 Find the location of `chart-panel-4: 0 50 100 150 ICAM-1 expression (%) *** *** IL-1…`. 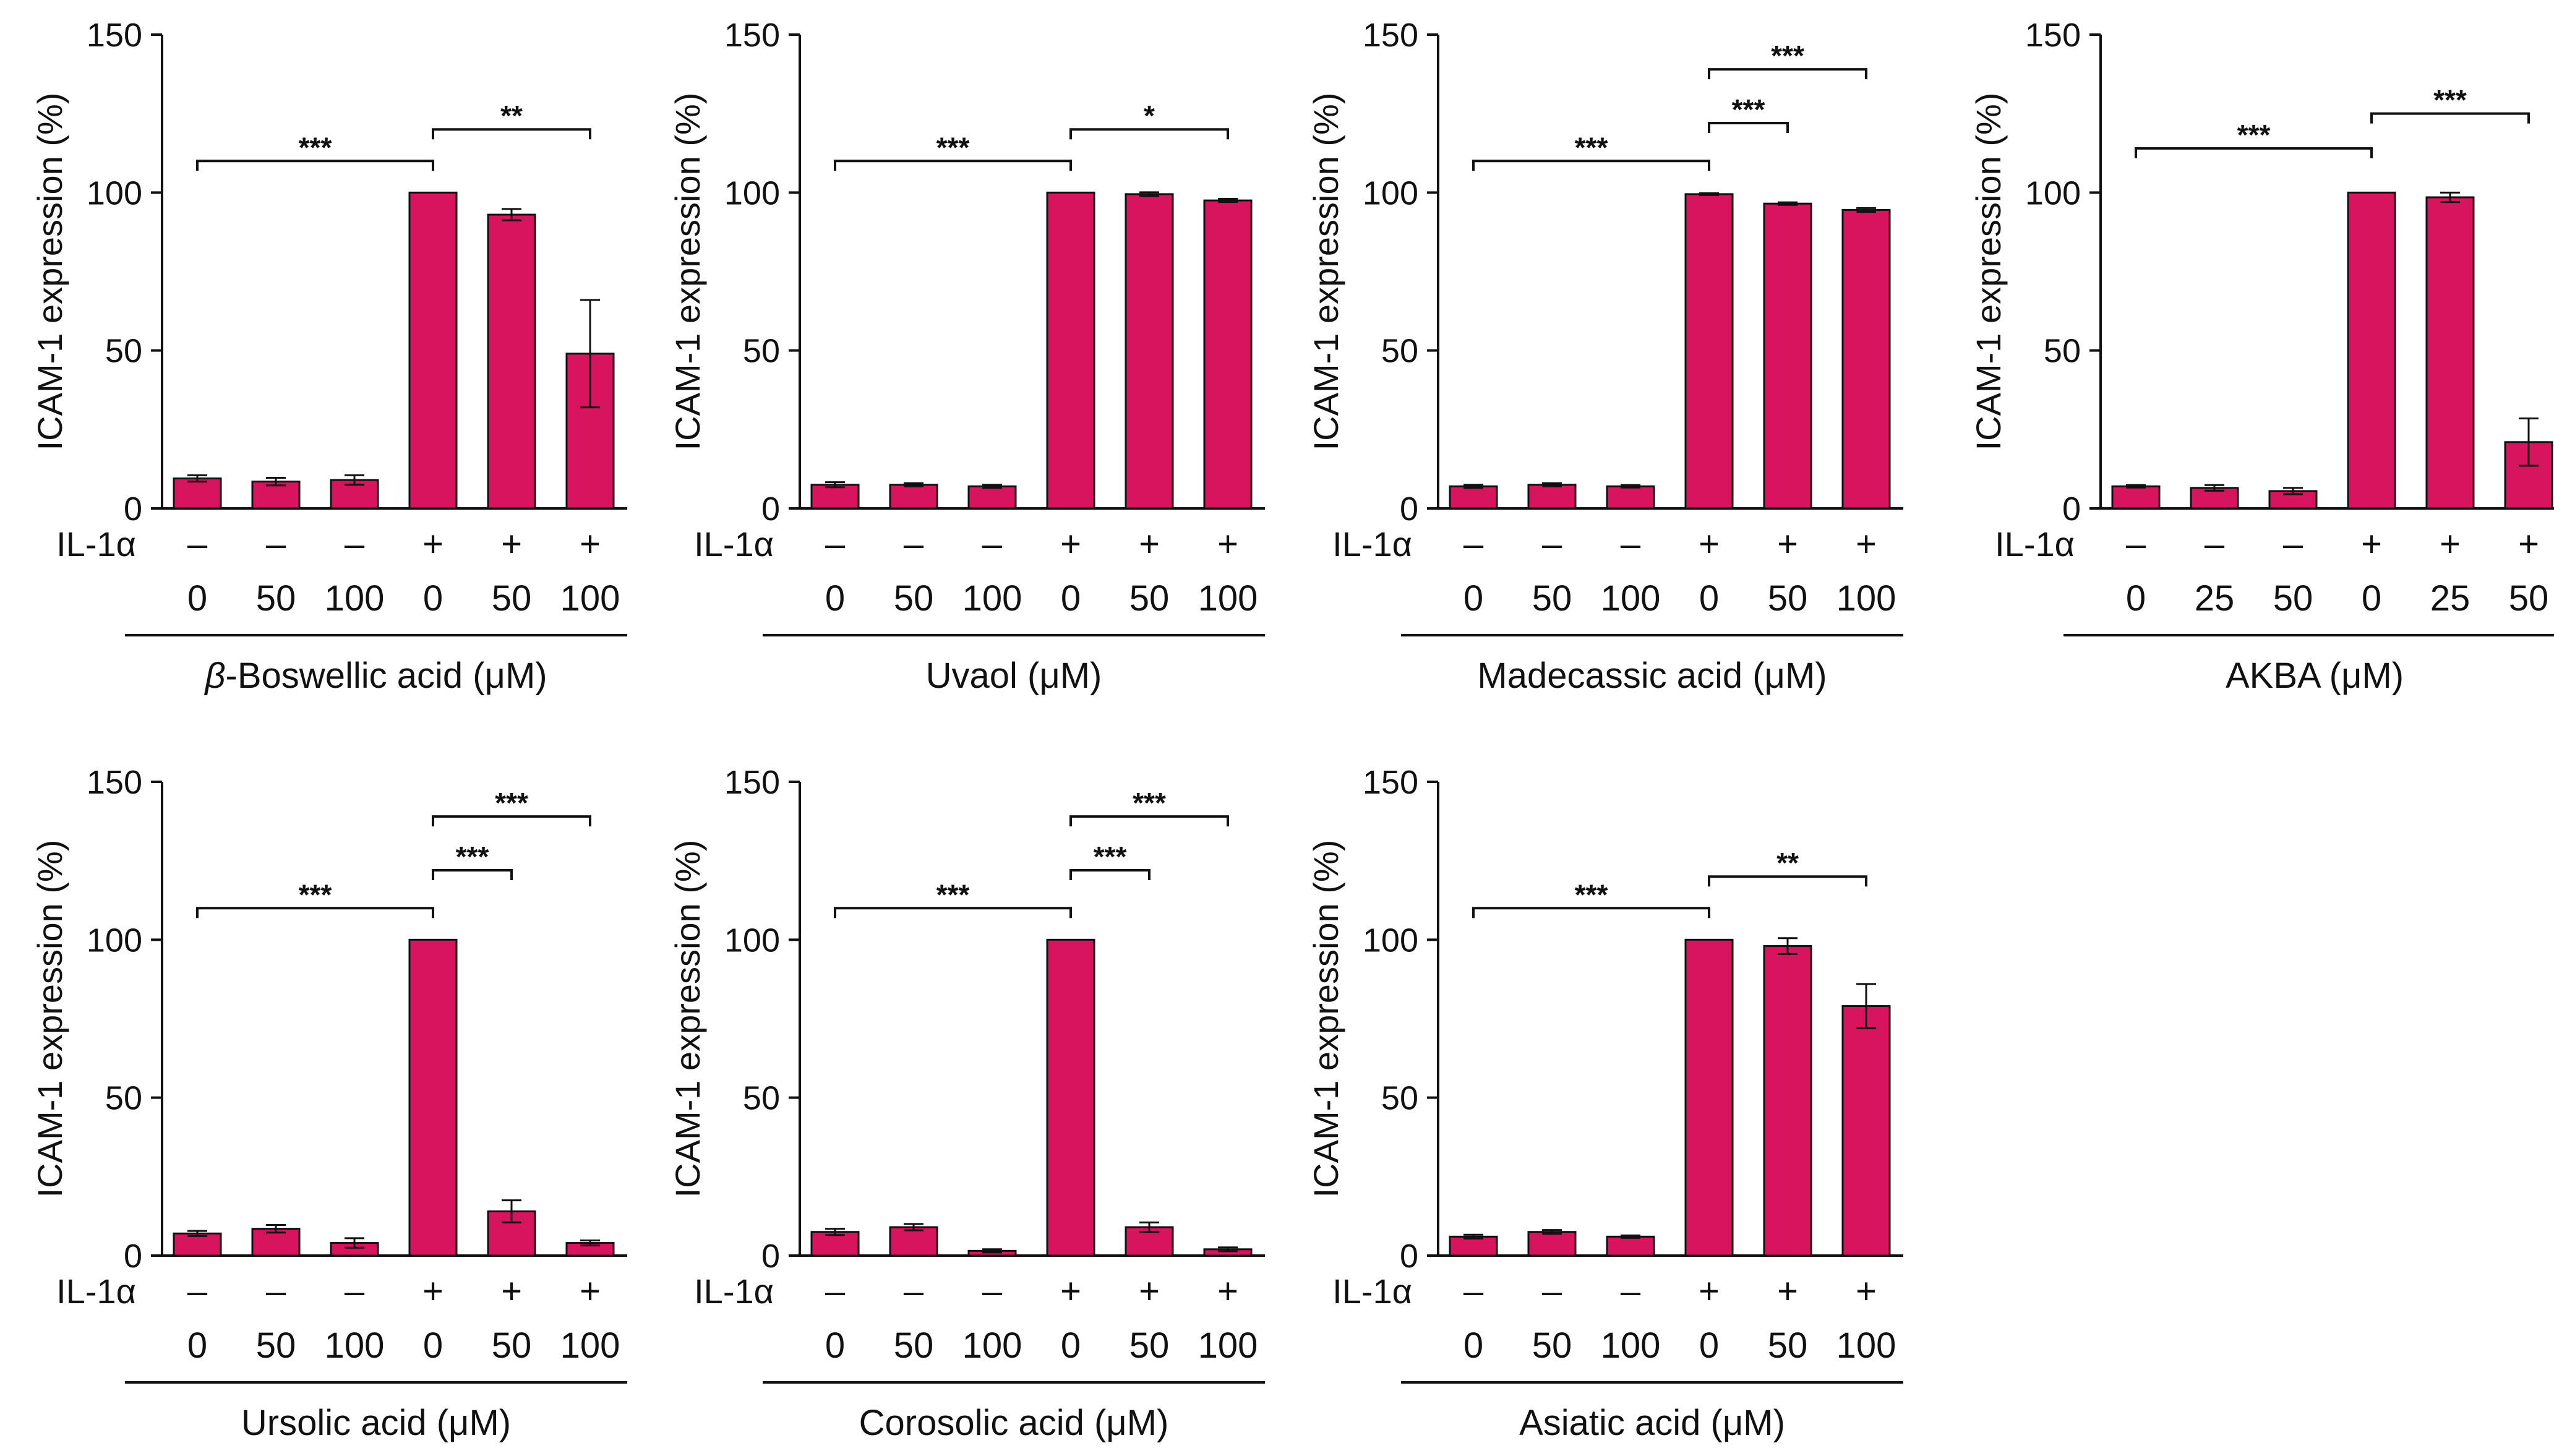

chart-panel-4: 0 50 100 150 ICAM-1 expression (%) *** *** IL-1… is located at coordinates (2261, 356).